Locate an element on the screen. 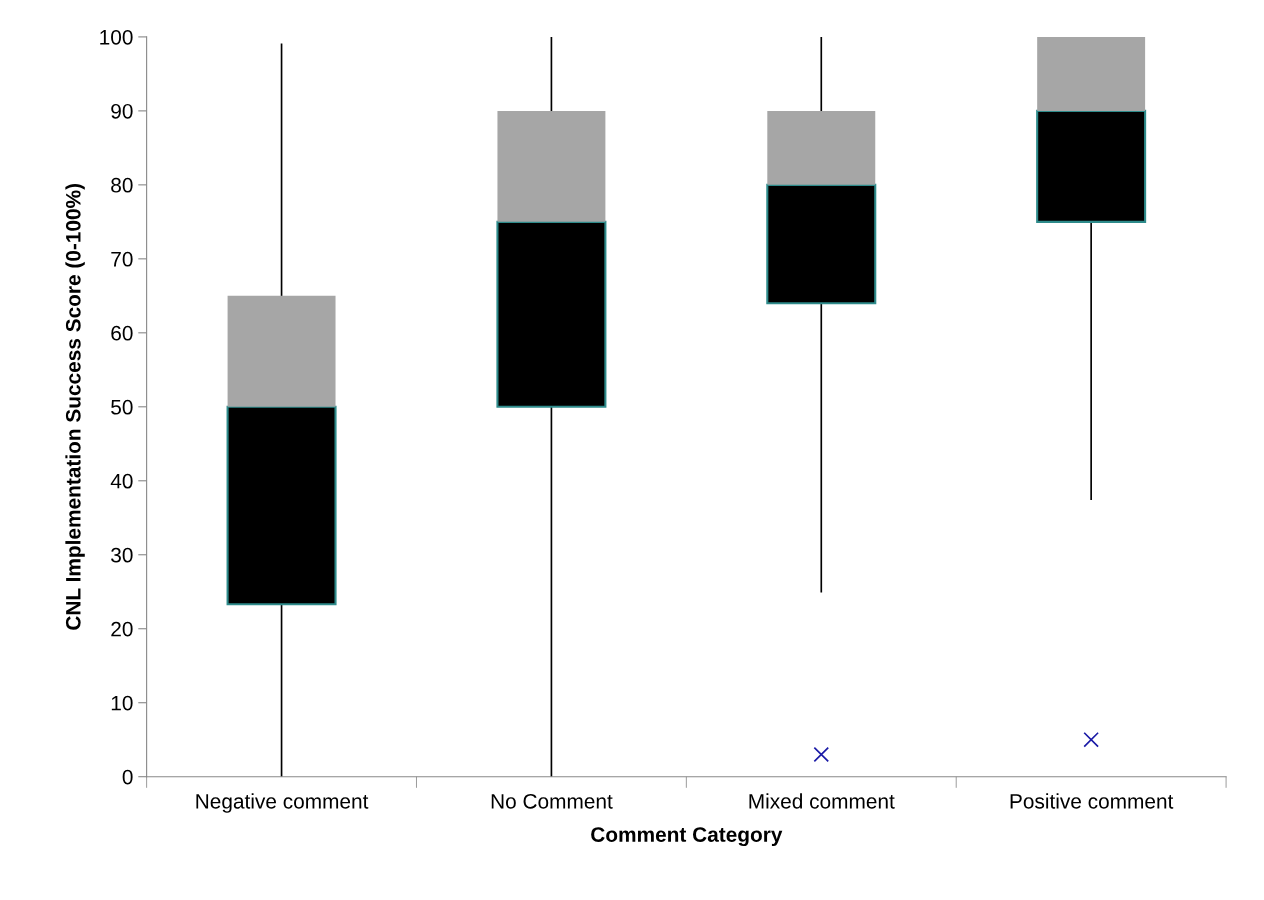  y-tick-label: 40 is located at coordinates (121, 481).